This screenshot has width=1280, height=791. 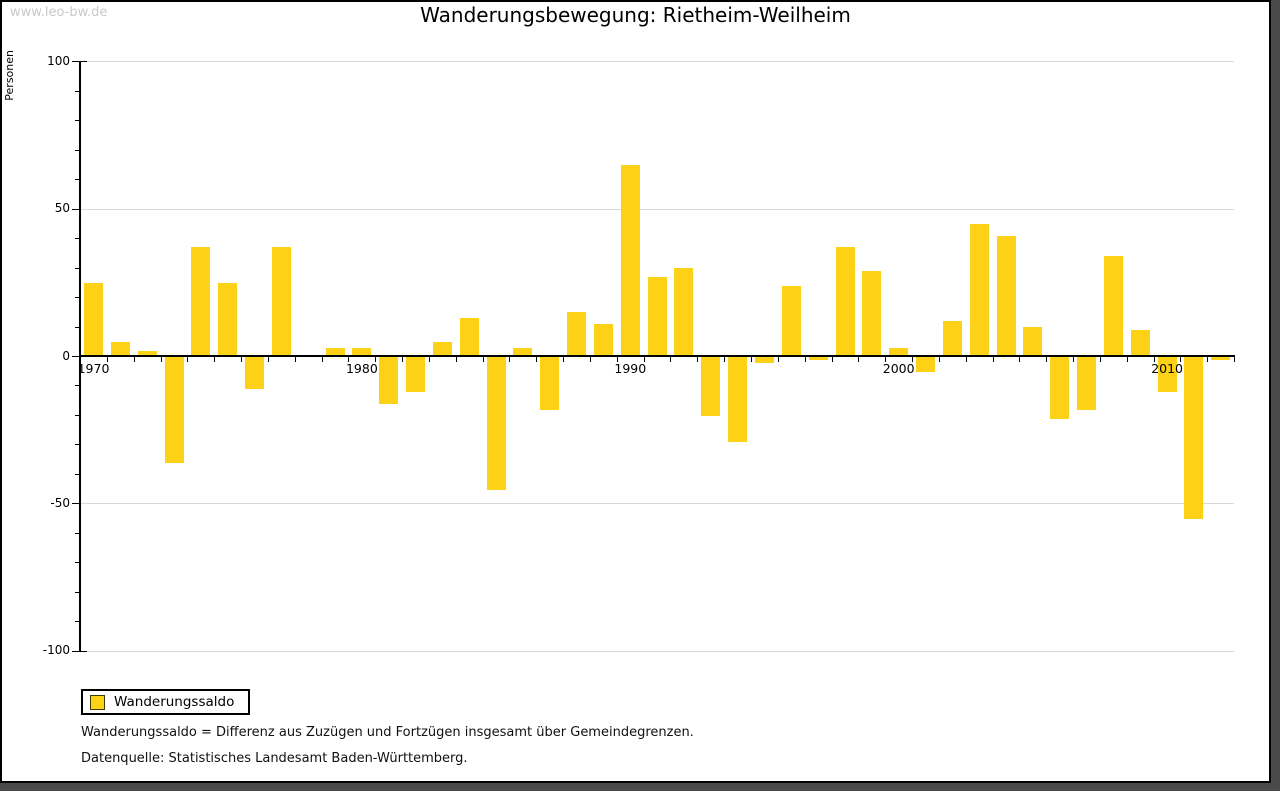 What do you see at coordinates (1032, 341) in the screenshot?
I see `bar-2005` at bounding box center [1032, 341].